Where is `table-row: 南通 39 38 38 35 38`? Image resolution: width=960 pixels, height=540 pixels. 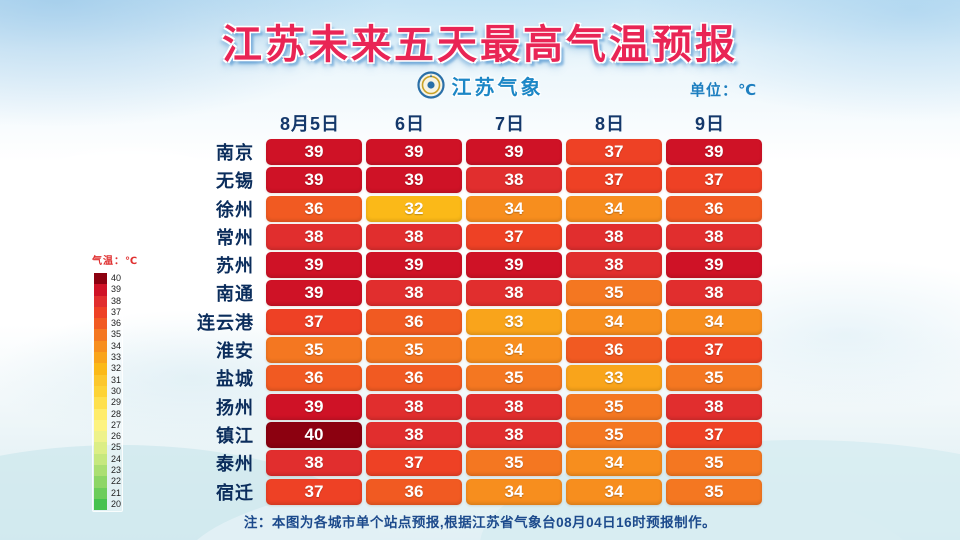 table-row: 南通 39 38 38 35 38 is located at coordinates (458, 293).